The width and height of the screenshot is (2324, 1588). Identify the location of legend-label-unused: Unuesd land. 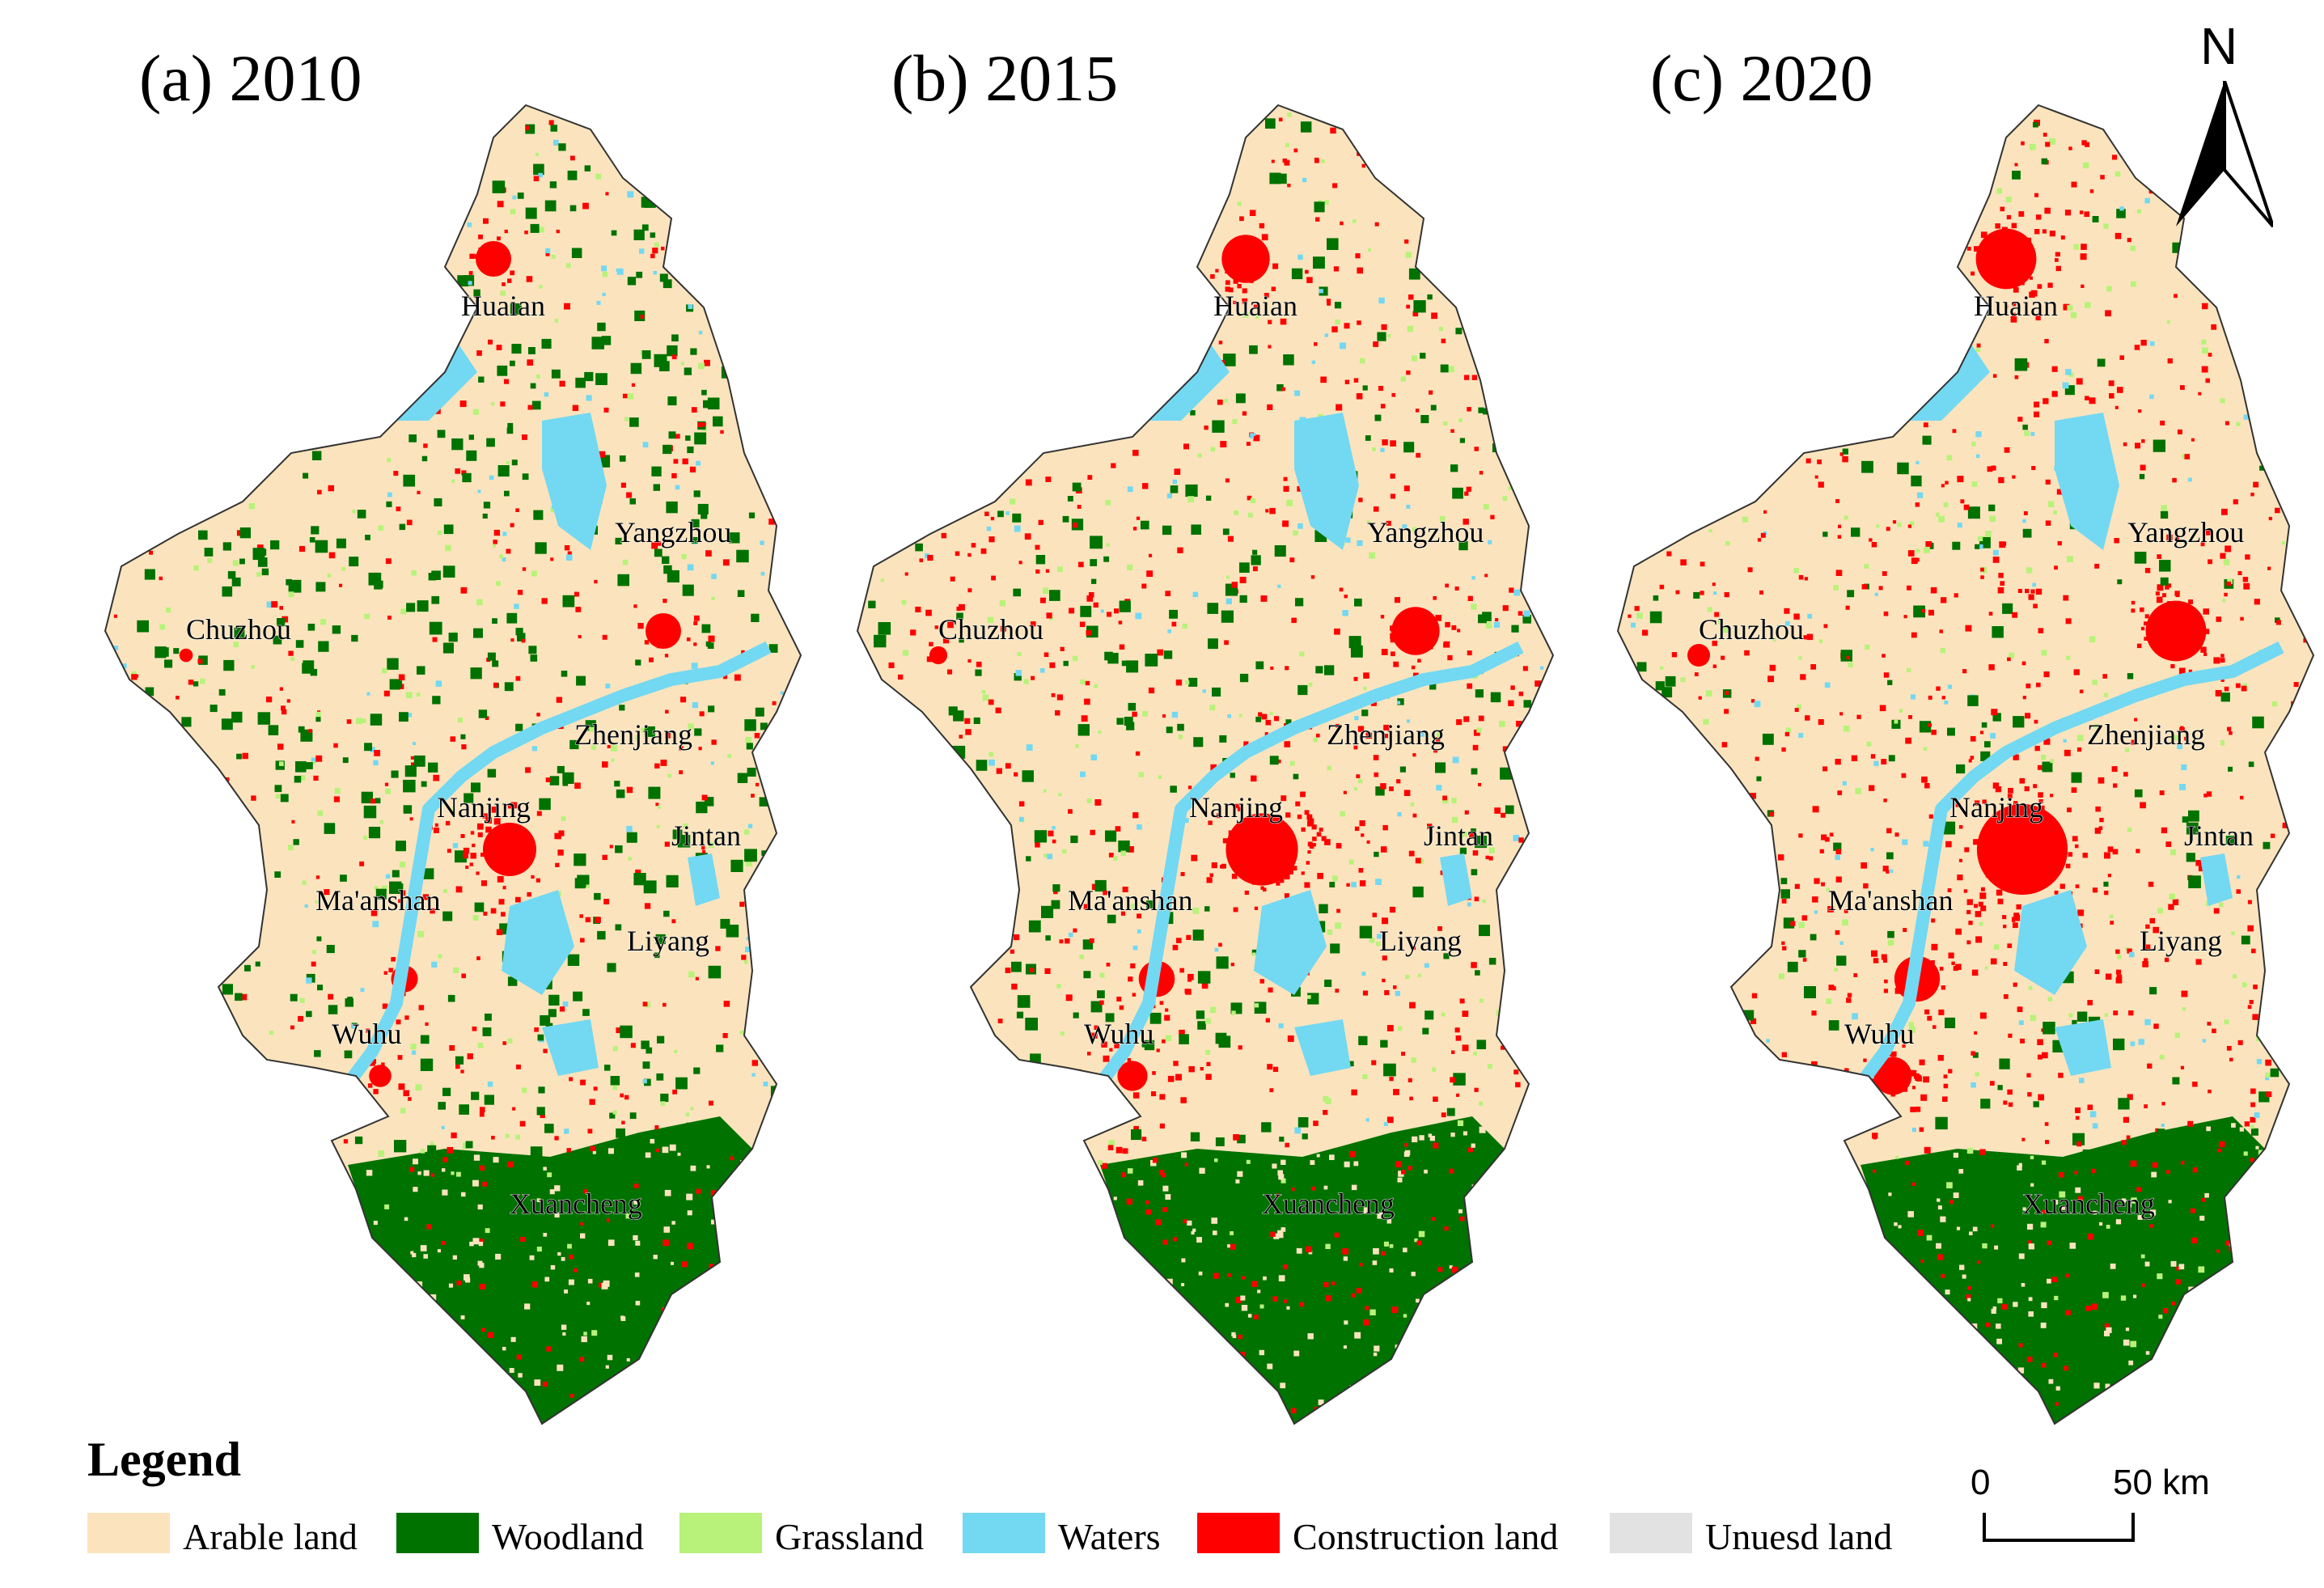
(1799, 1536).